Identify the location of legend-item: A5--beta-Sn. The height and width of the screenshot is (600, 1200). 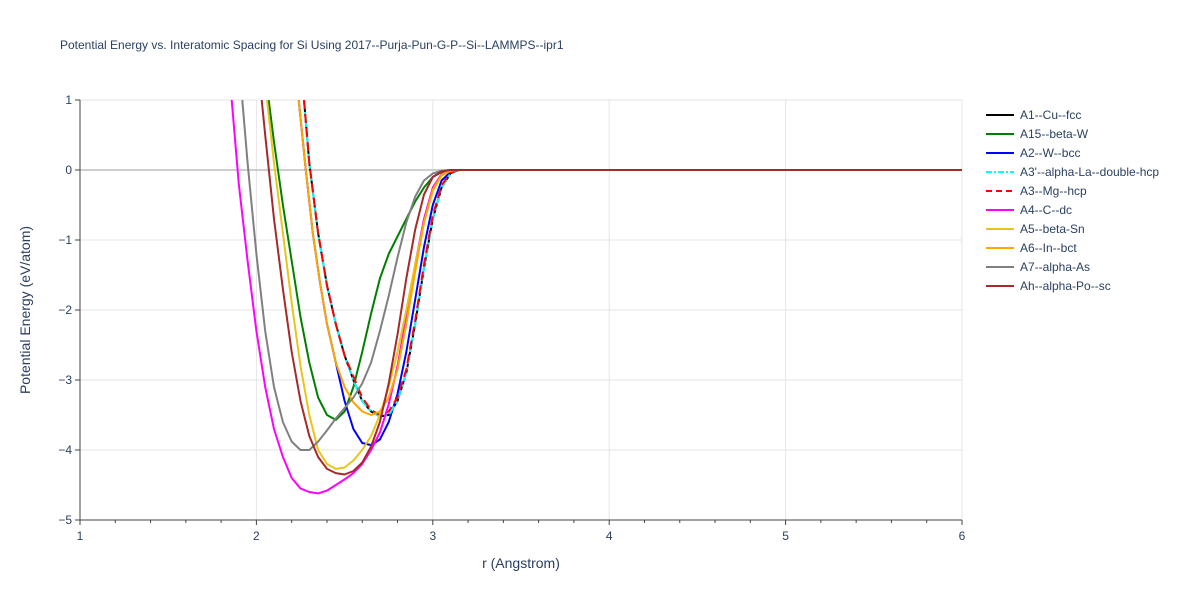
(1072, 228).